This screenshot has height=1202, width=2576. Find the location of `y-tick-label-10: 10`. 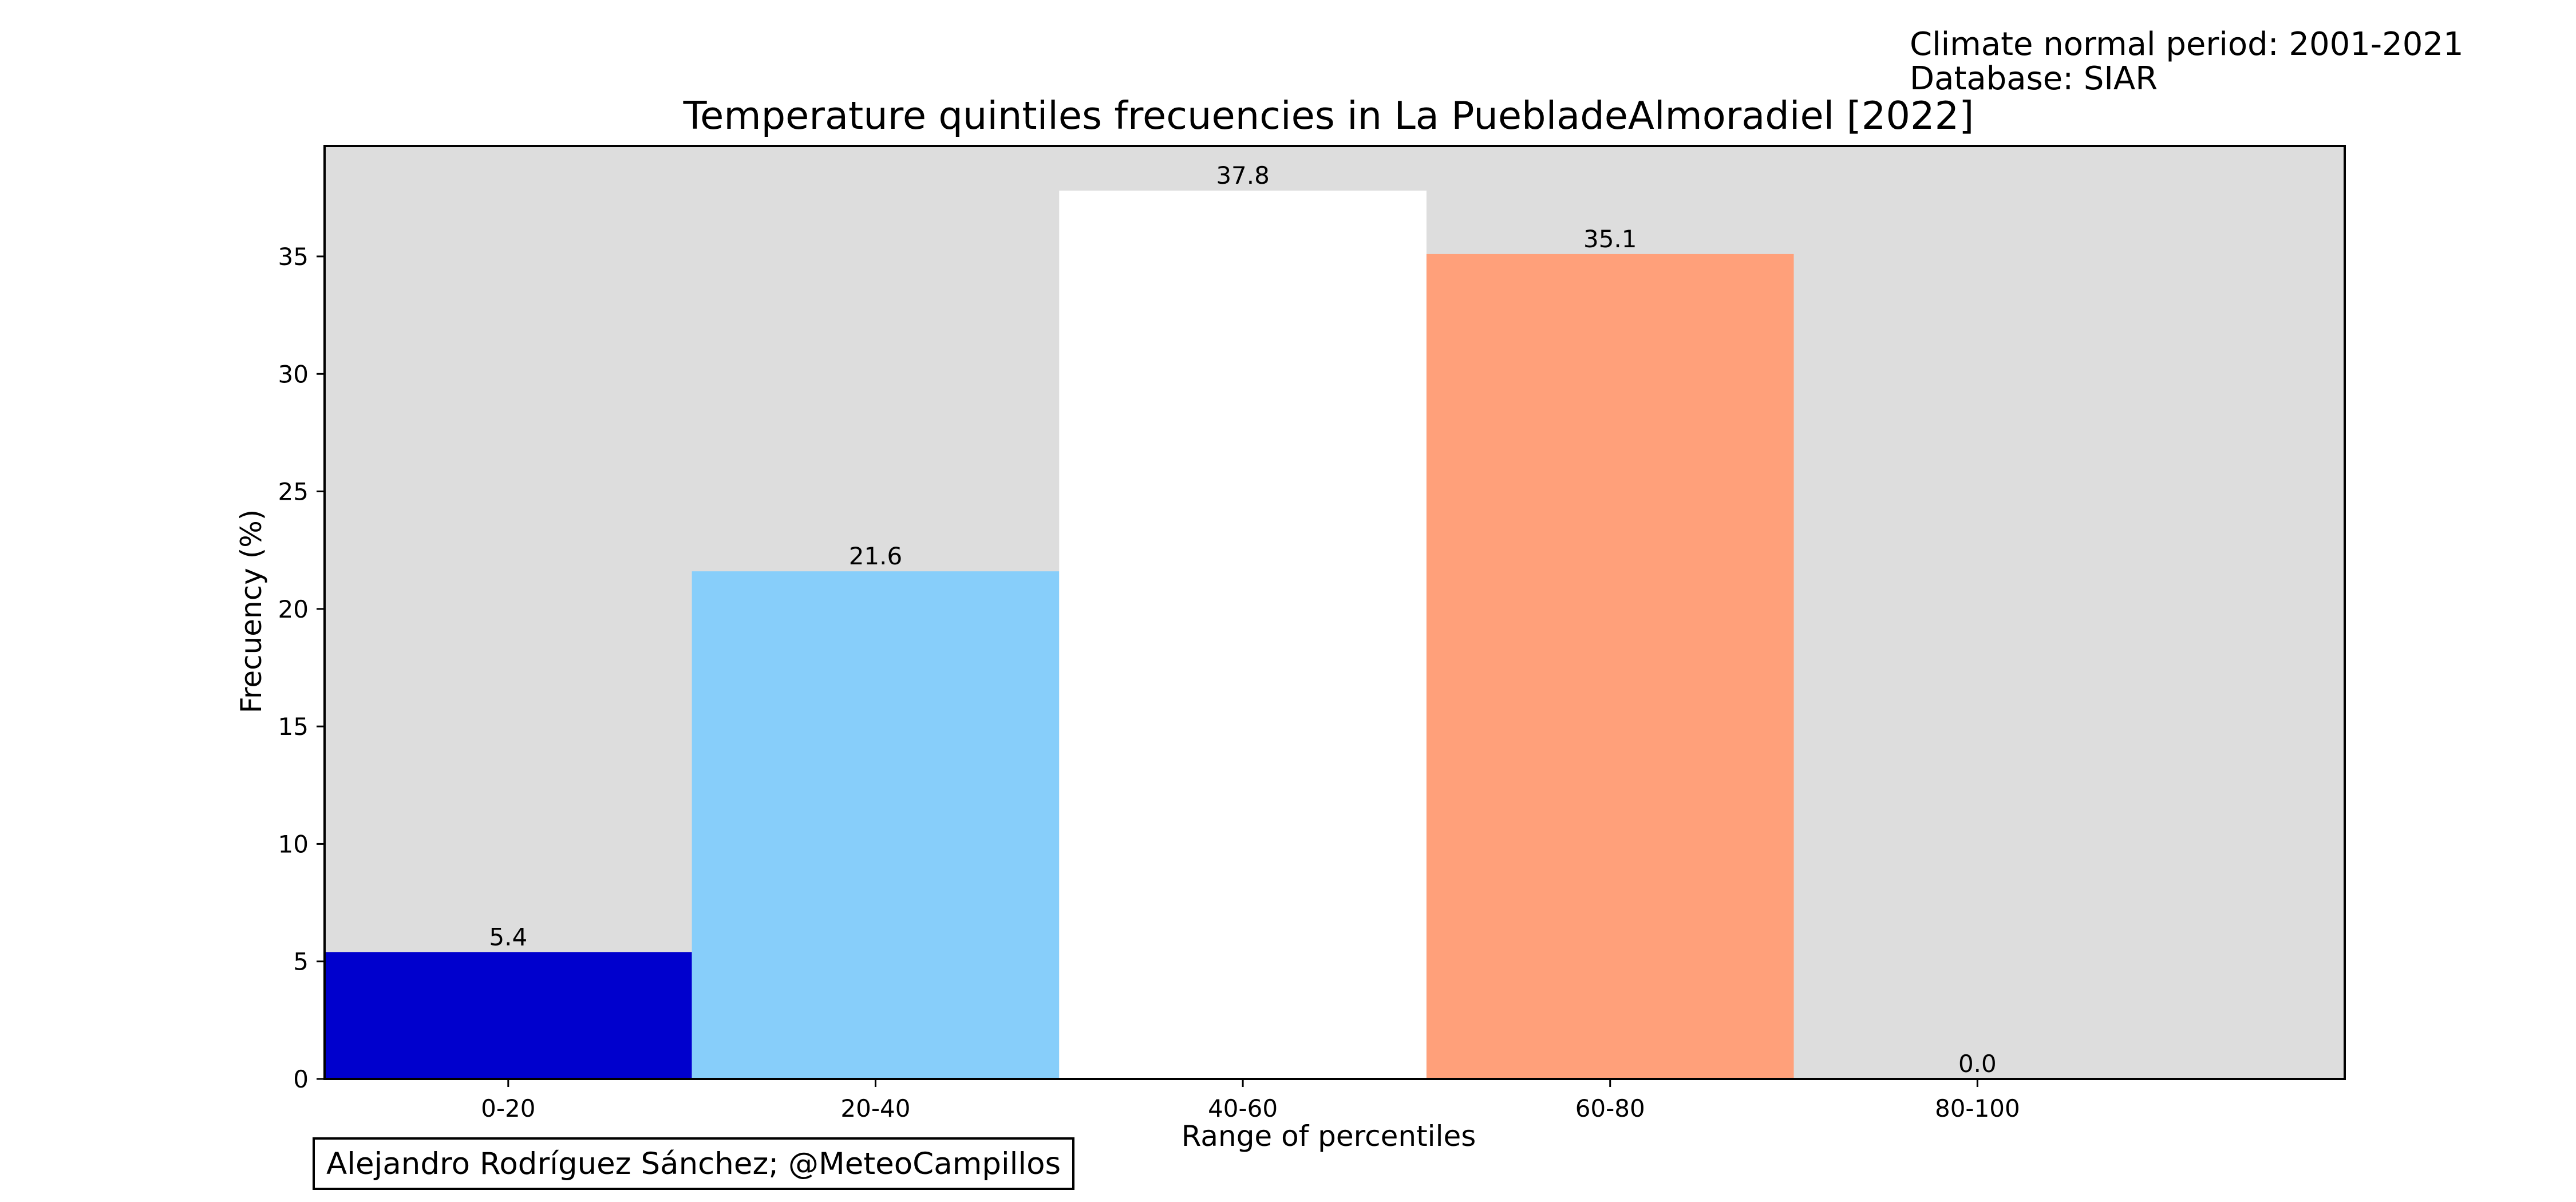

y-tick-label-10: 10 is located at coordinates (293, 844).